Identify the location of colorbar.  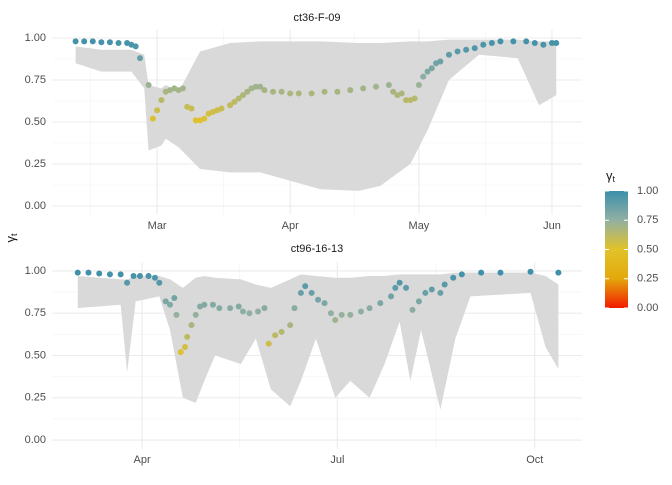
(616, 249).